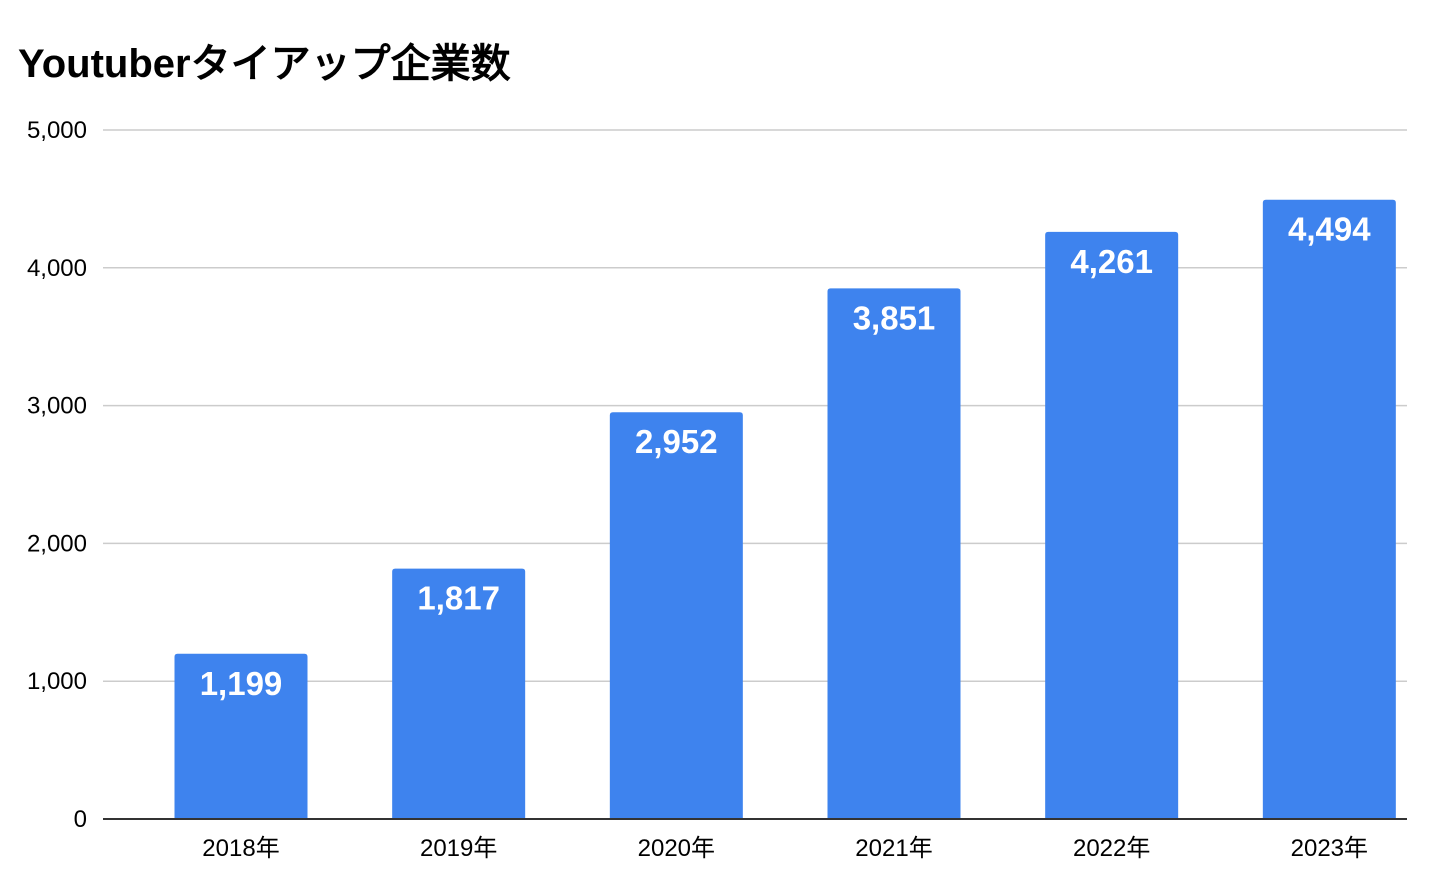  I want to click on bar-data-label: 1,817, so click(458, 598).